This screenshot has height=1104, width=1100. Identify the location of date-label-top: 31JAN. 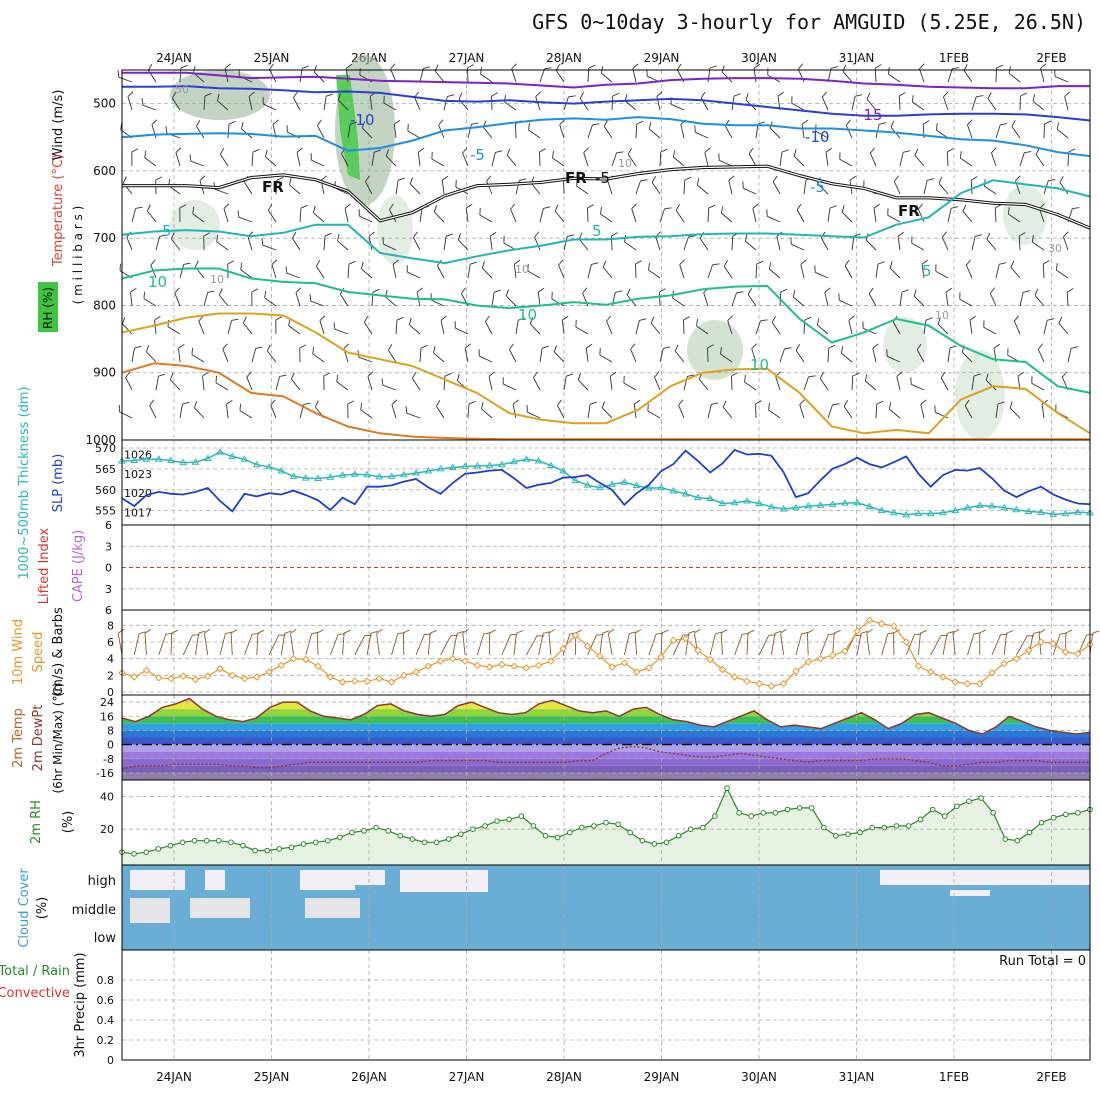
(857, 58).